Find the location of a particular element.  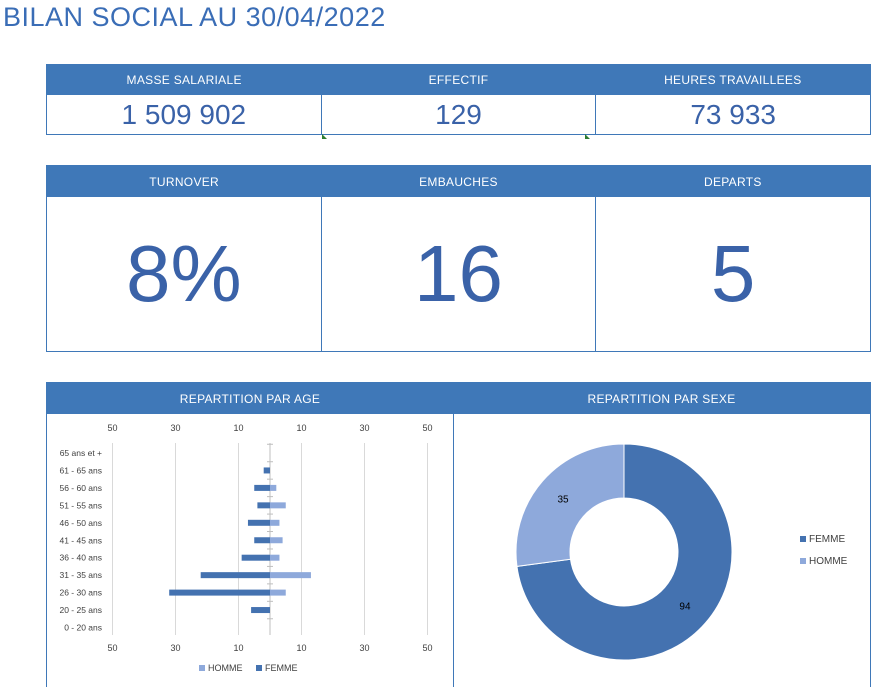

age-chart-title: REPARTITION PAR AGE is located at coordinates (250, 398).